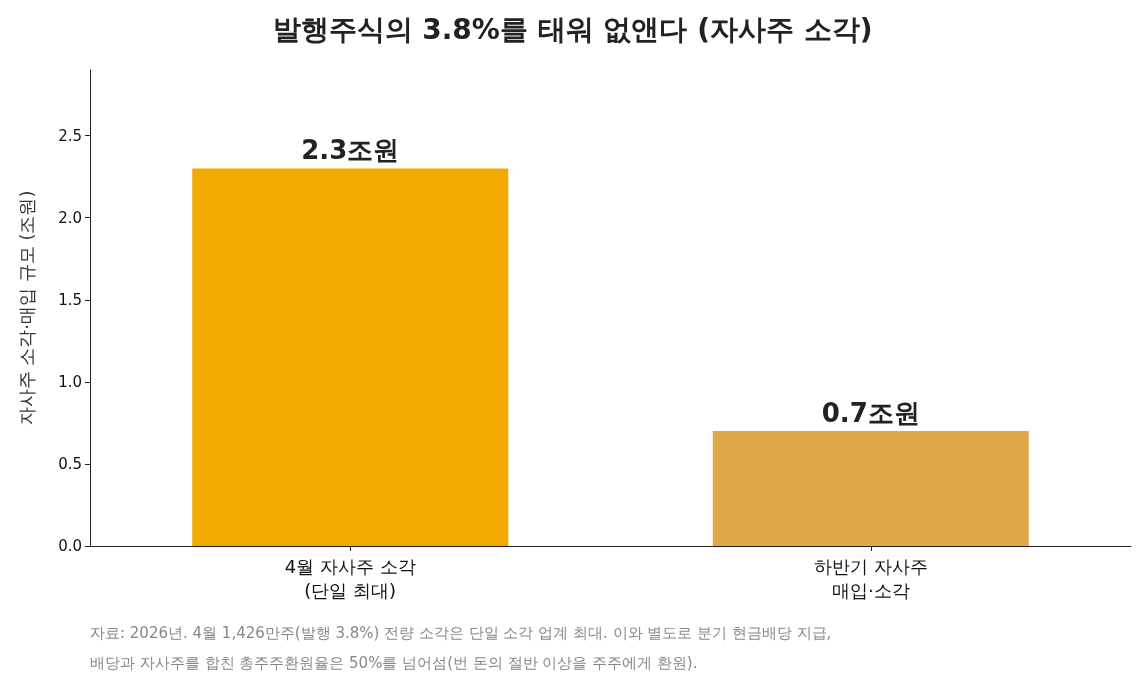 The height and width of the screenshot is (691, 1145). I want to click on x-tick-label: 4월 자사주 소각 (단일 최대), so click(350, 578).